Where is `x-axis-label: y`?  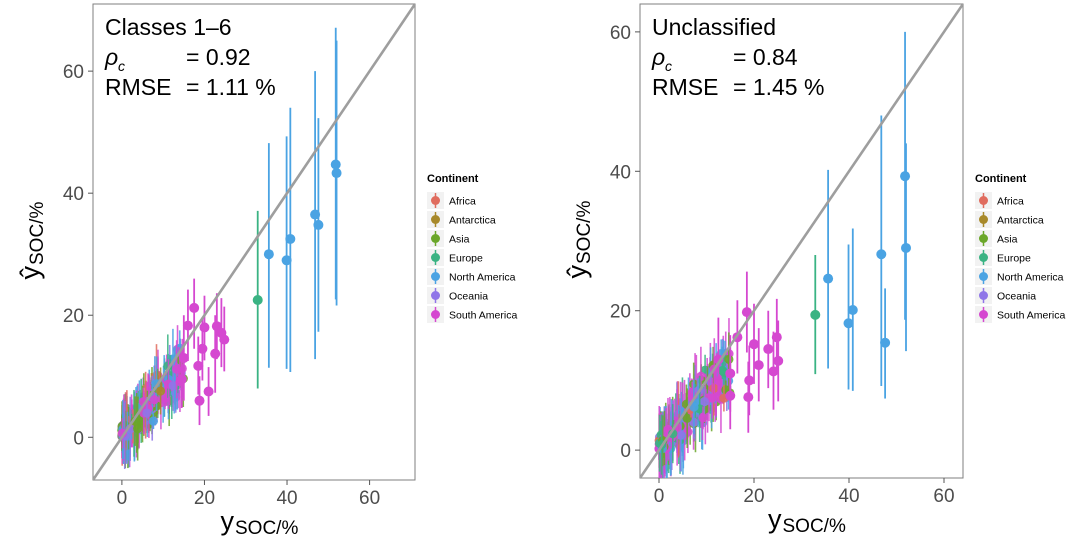 x-axis-label: y is located at coordinates (228, 521).